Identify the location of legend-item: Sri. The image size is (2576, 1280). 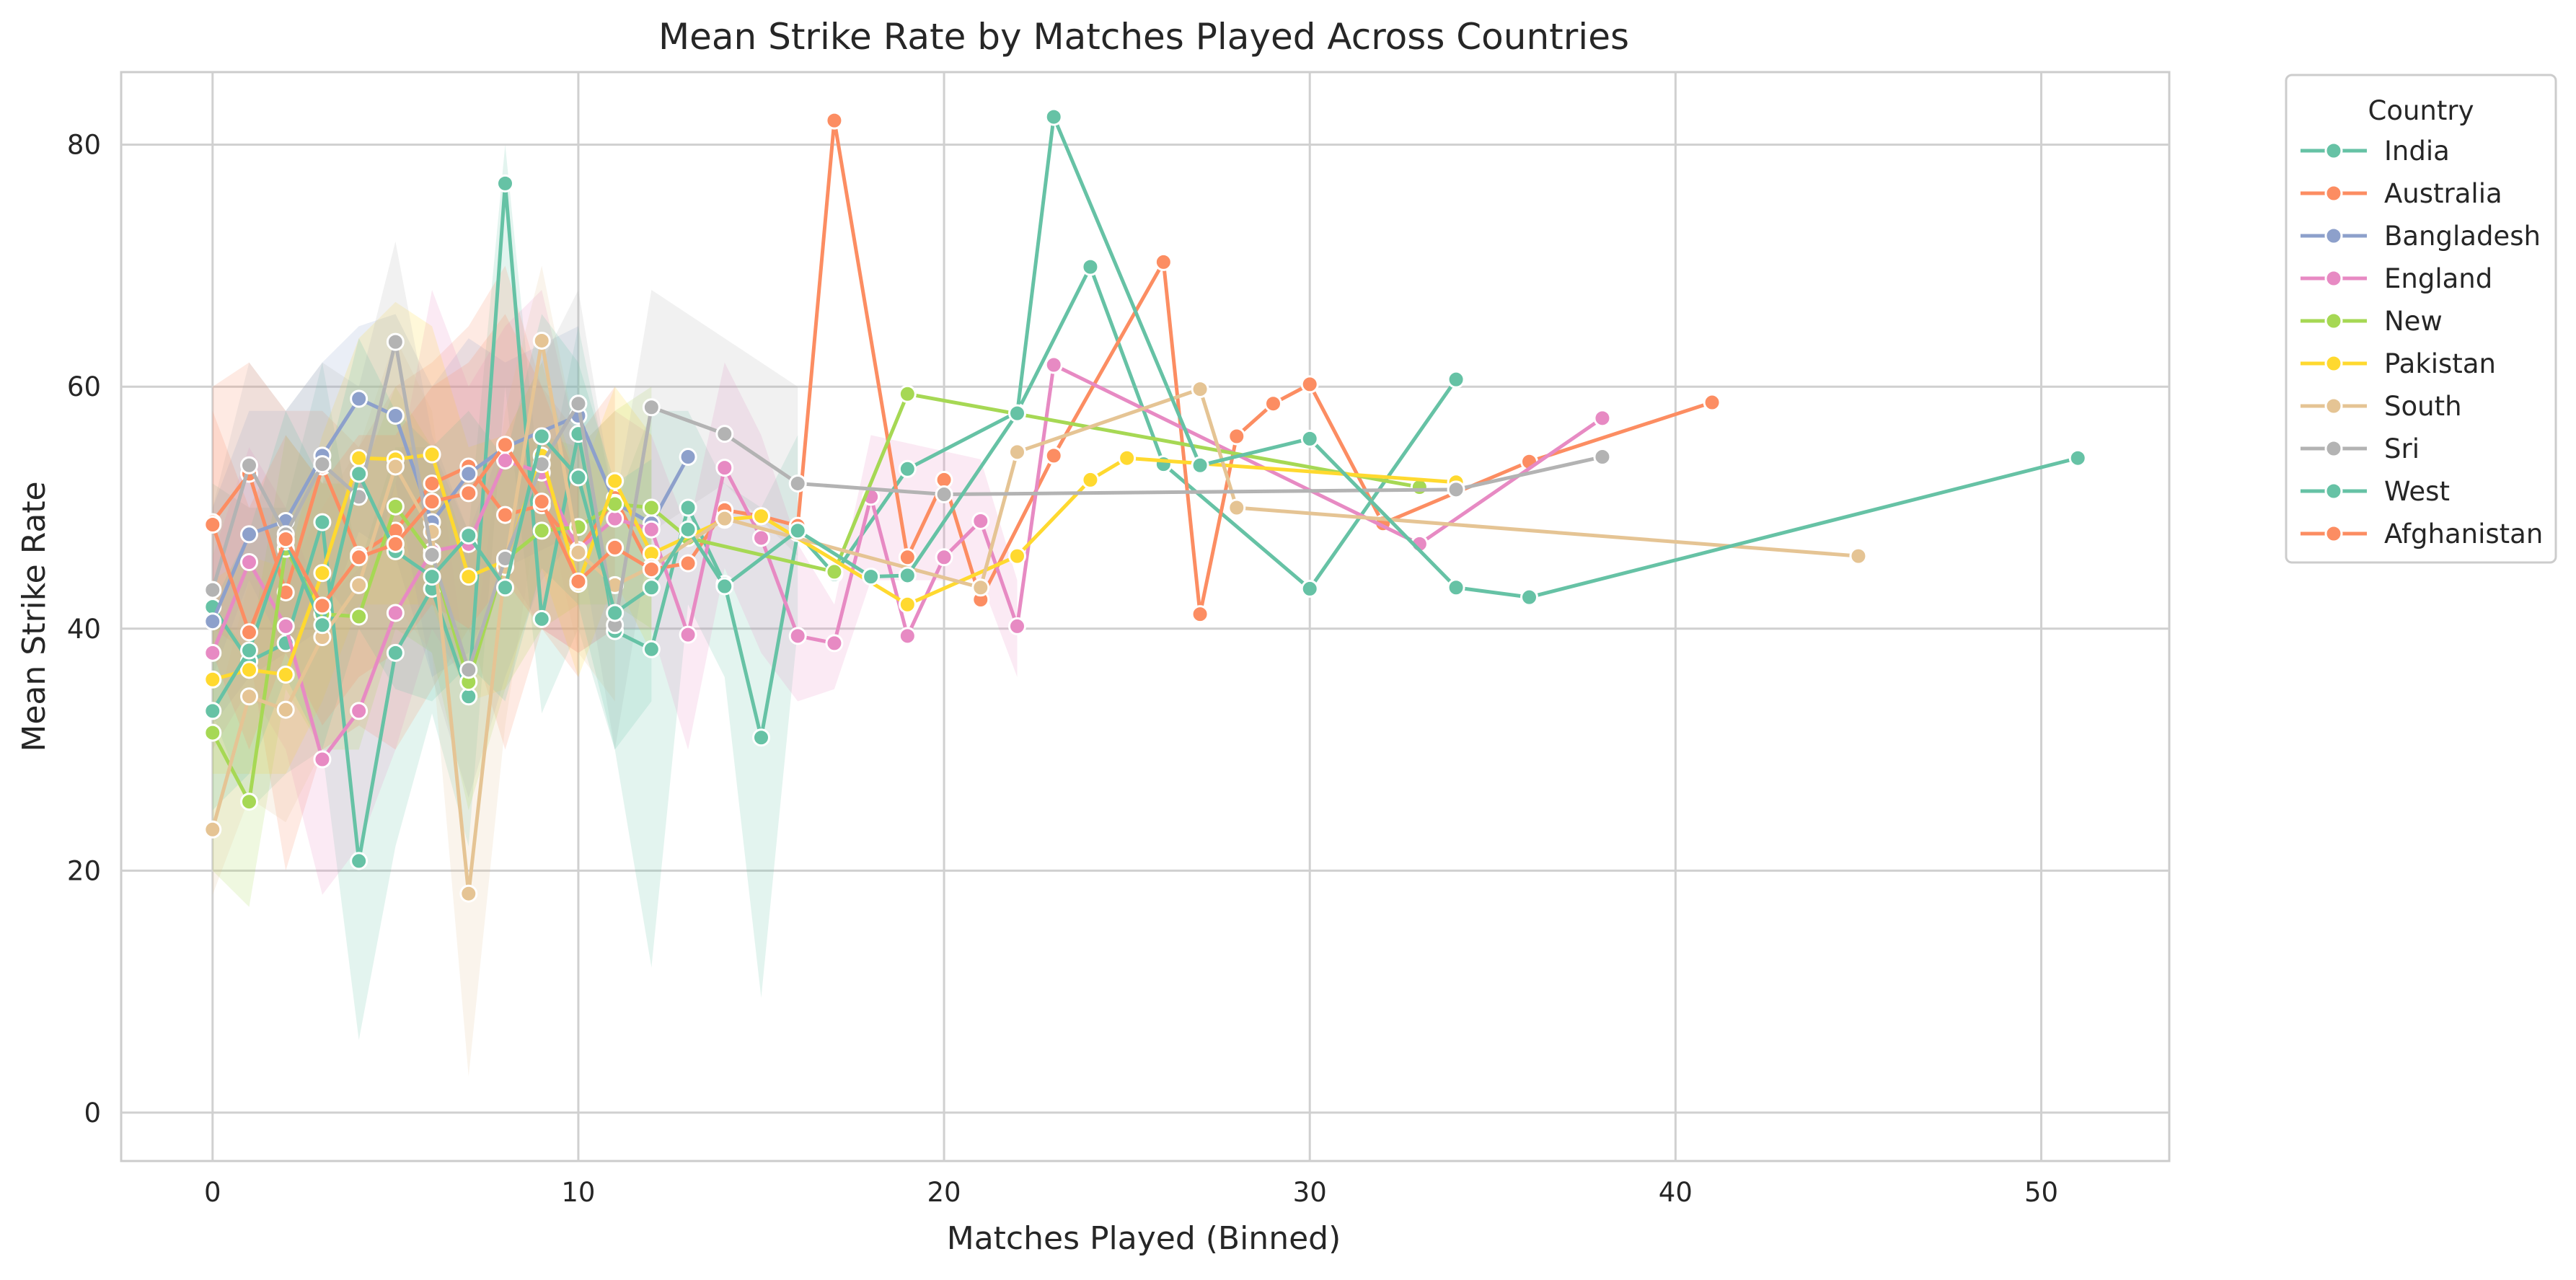
(2360, 448).